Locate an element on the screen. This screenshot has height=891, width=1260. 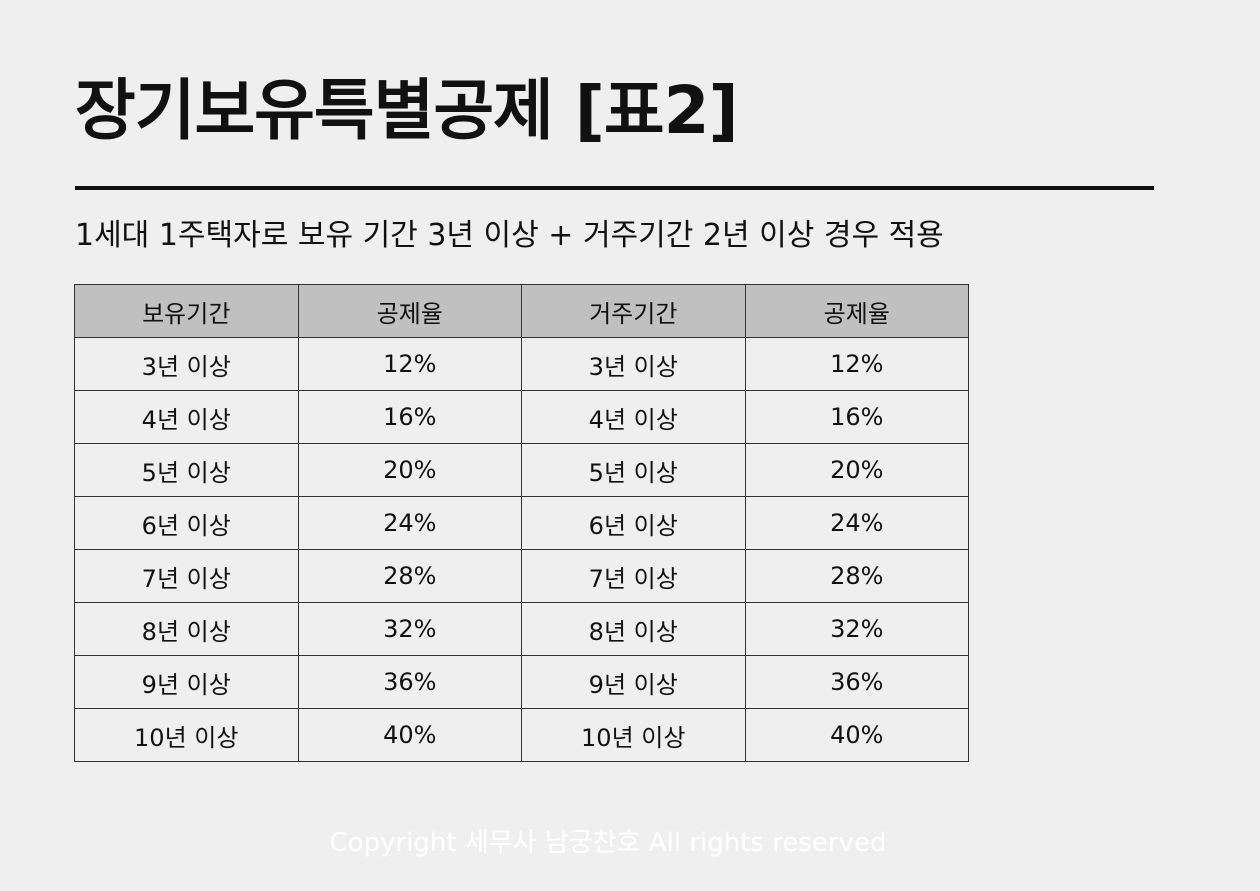
holding-period-cell: 5년 이상 is located at coordinates (186, 470).